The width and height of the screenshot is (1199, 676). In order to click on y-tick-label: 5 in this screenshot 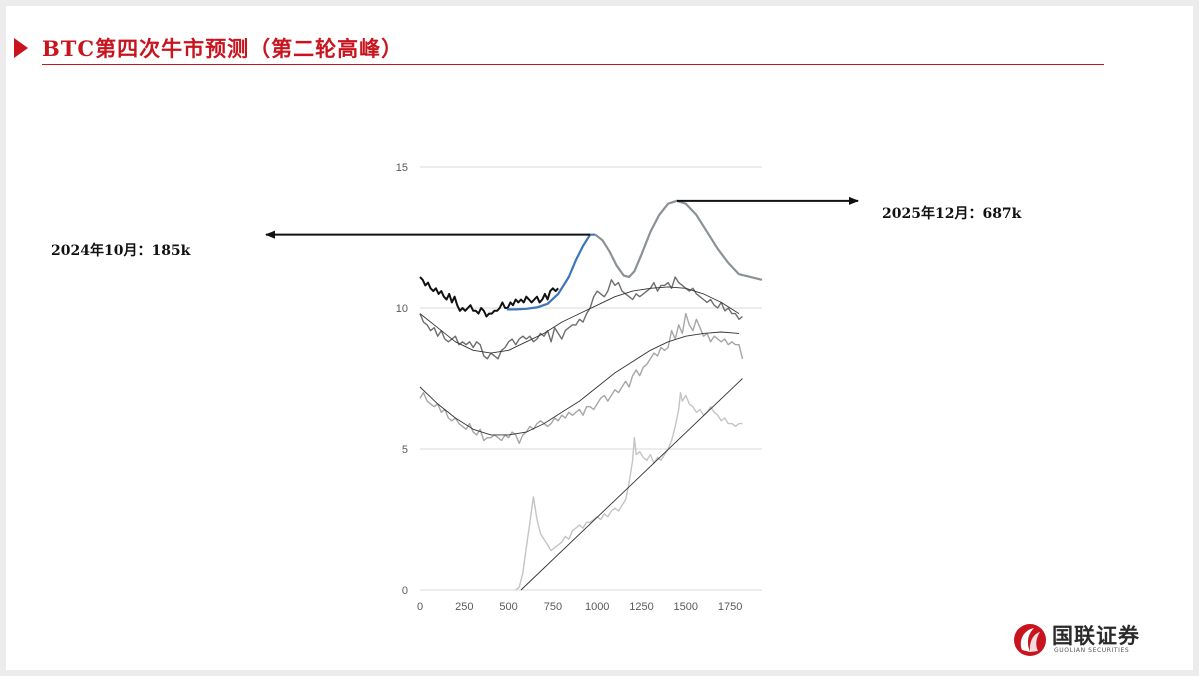, I will do `click(405, 450)`.